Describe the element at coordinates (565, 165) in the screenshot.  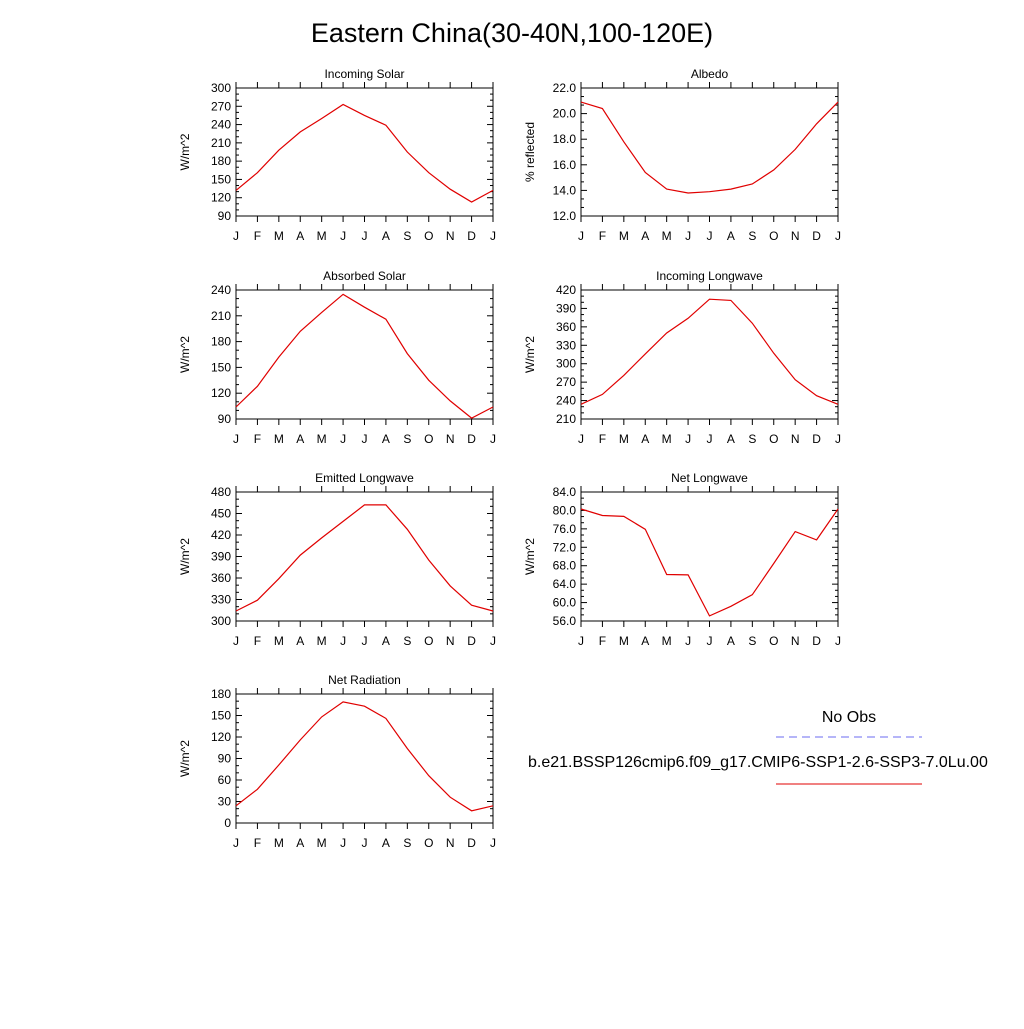
I see `y-tick-label: 16.0` at that location.